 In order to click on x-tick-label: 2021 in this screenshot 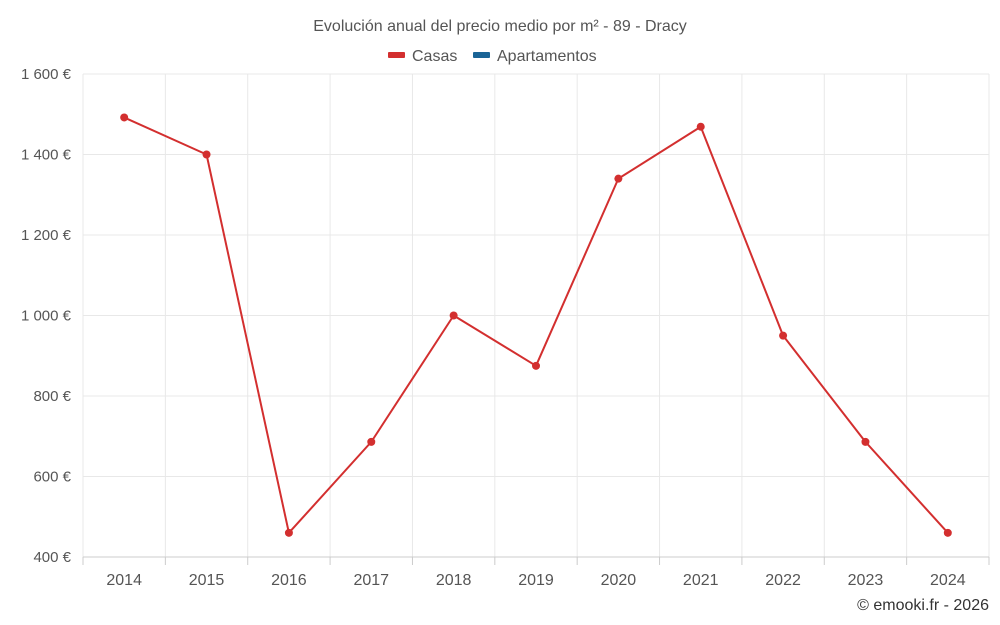, I will do `click(701, 580)`.